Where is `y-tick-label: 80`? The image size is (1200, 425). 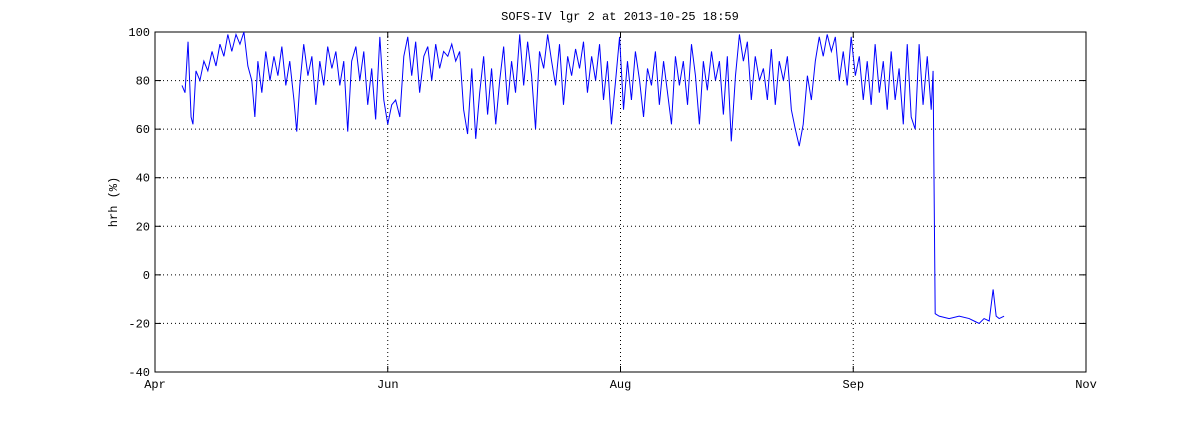 y-tick-label: 80 is located at coordinates (143, 82).